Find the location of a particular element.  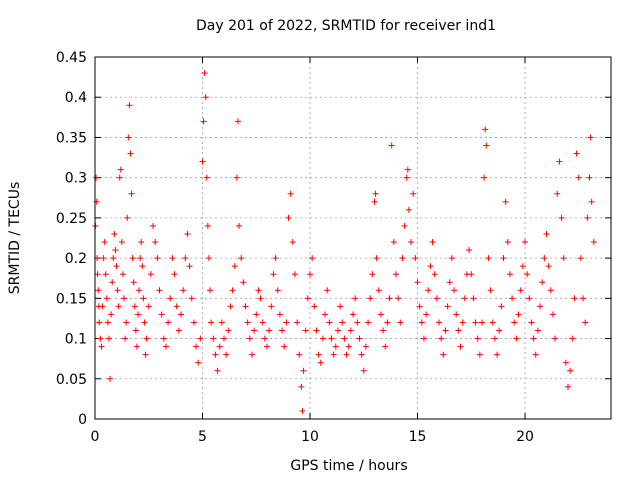

y-tick-label: 0.25 is located at coordinates (71, 219).